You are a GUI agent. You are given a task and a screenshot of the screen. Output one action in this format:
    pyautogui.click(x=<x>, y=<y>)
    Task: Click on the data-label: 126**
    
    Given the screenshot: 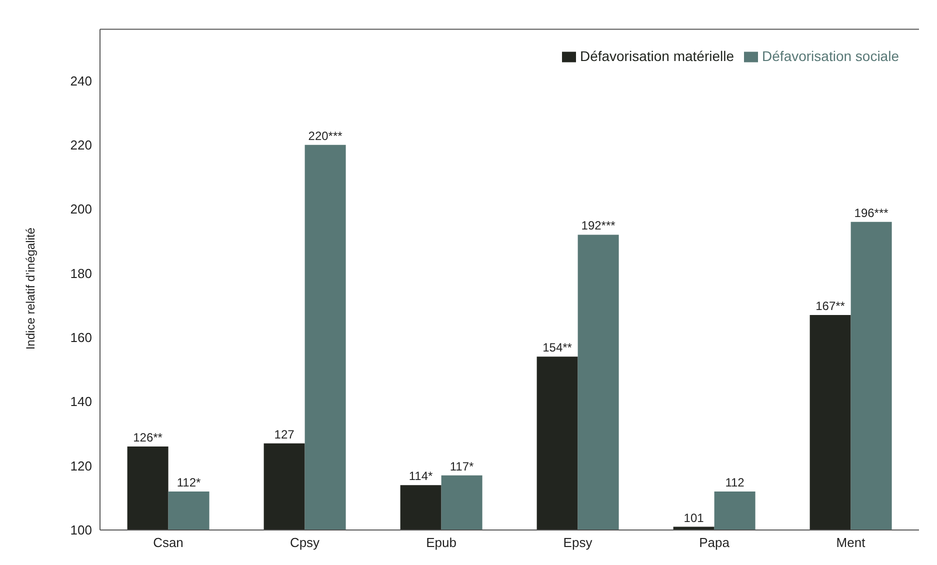 What is the action you would take?
    pyautogui.click(x=148, y=437)
    